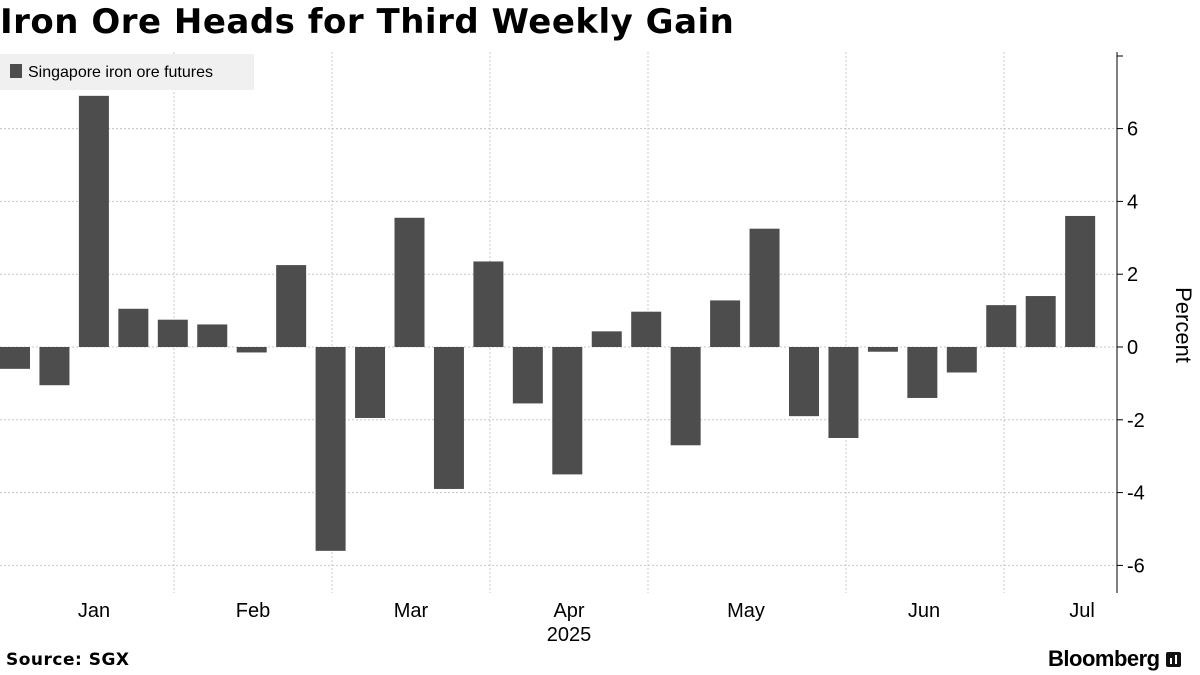 The image size is (1200, 675). What do you see at coordinates (1183, 325) in the screenshot?
I see `y-axis-label: Percent` at bounding box center [1183, 325].